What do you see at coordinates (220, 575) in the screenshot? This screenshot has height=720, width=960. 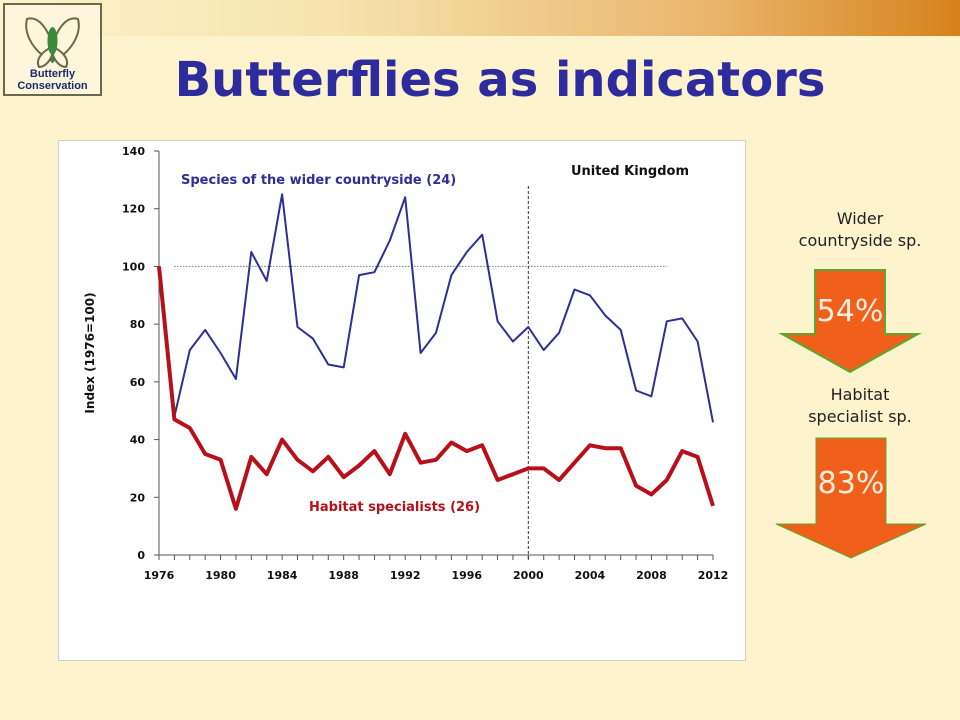 I see `x-tick-label: 1980` at bounding box center [220, 575].